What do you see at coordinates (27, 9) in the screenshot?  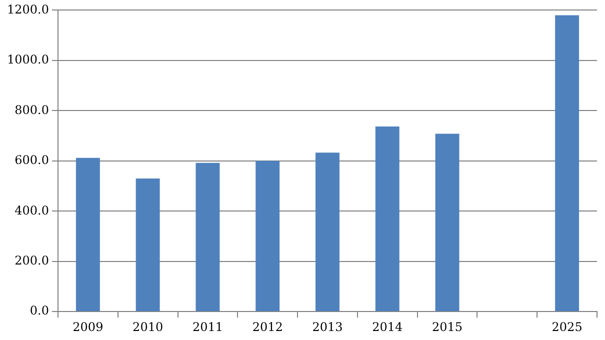 I see `y-tick-label: 1200.0` at bounding box center [27, 9].